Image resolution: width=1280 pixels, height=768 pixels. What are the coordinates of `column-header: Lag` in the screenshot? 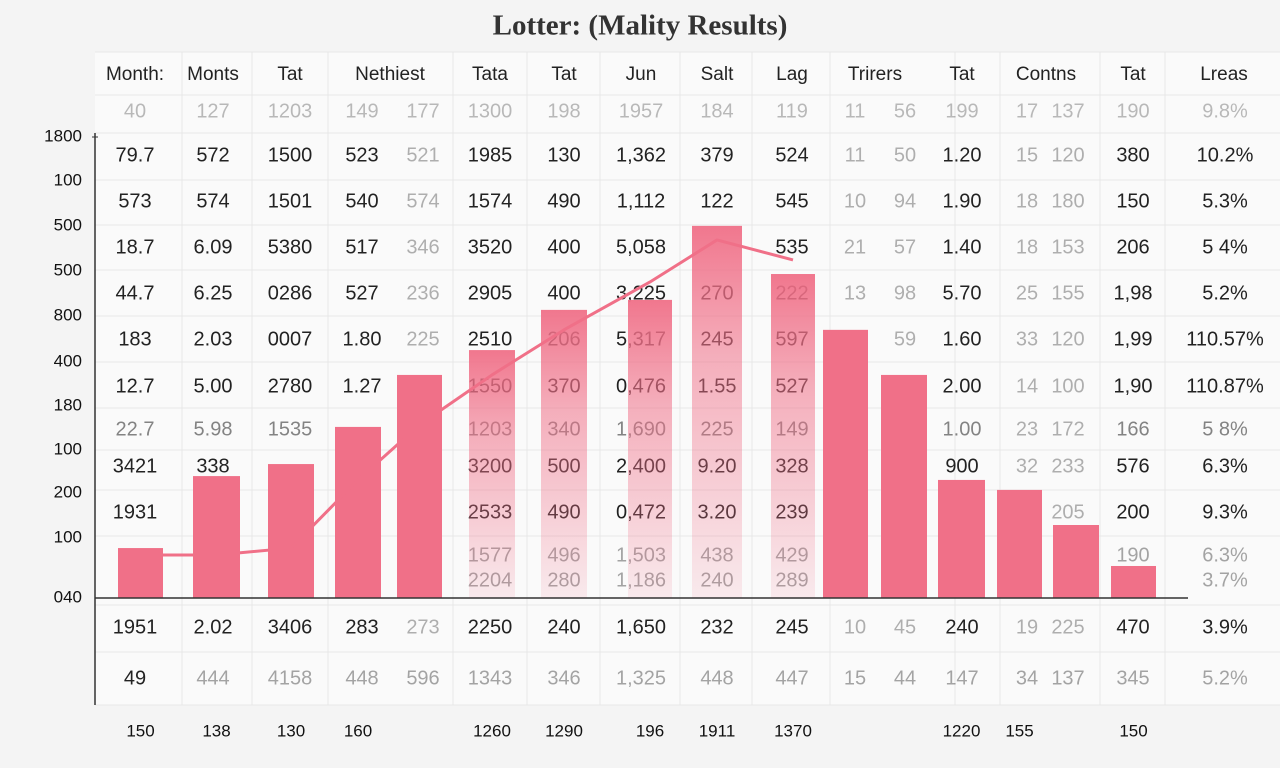 It's located at (792, 74).